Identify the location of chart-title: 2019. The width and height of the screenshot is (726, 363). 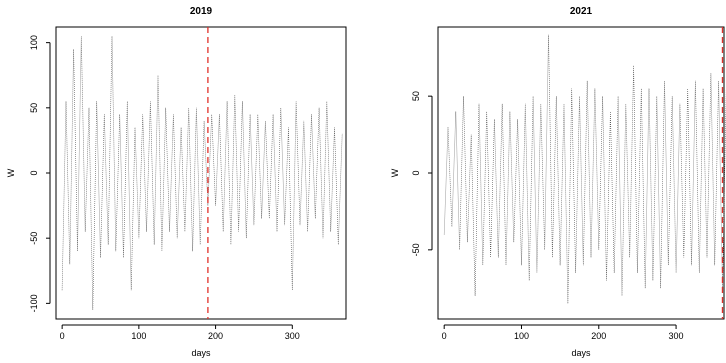
(201, 11).